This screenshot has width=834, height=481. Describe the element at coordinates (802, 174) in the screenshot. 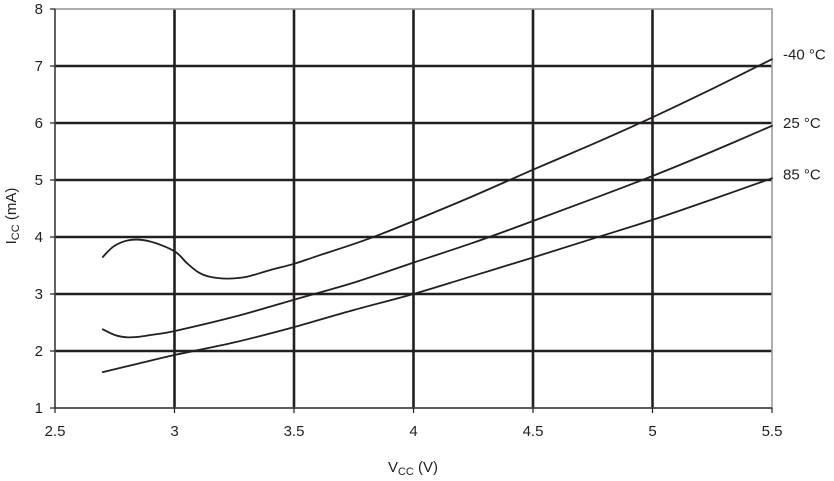

I see `series-label-3: 85 °C` at that location.